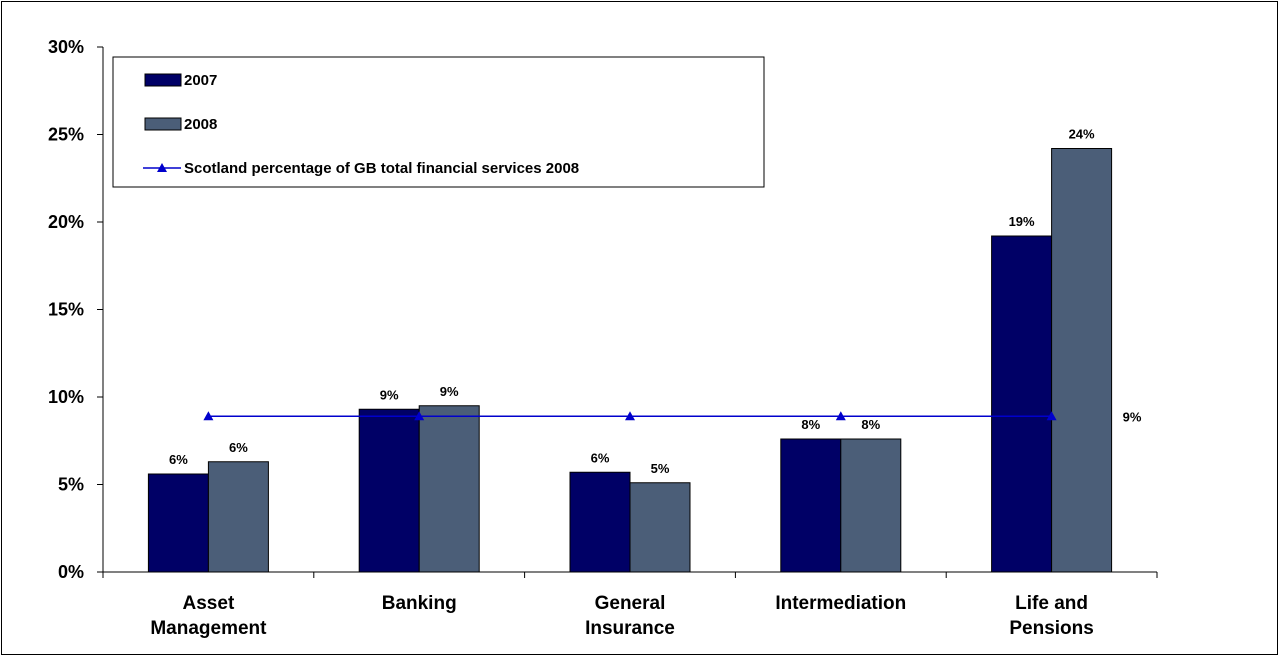 This screenshot has width=1279, height=656. Describe the element at coordinates (71, 485) in the screenshot. I see `y-tick-label: 5%` at that location.